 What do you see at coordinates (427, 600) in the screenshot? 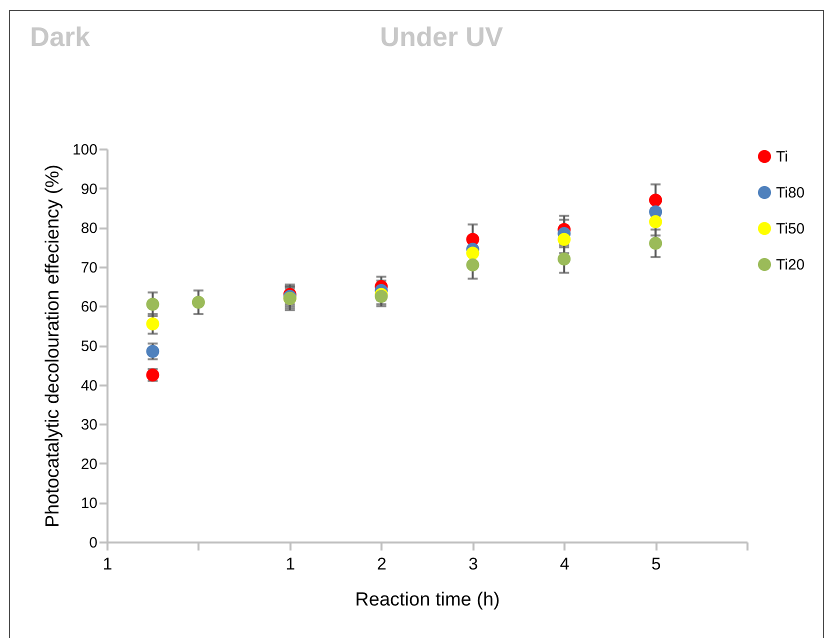
I see `x-axis-title: Reaction time (h)` at bounding box center [427, 600].